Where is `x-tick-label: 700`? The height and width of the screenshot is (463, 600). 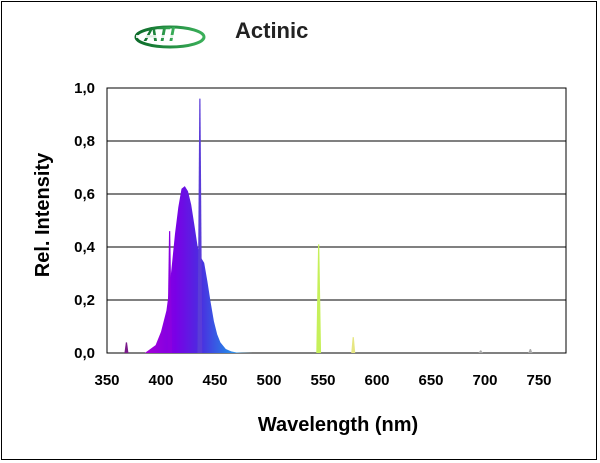 x-tick-label: 700 is located at coordinates (484, 380).